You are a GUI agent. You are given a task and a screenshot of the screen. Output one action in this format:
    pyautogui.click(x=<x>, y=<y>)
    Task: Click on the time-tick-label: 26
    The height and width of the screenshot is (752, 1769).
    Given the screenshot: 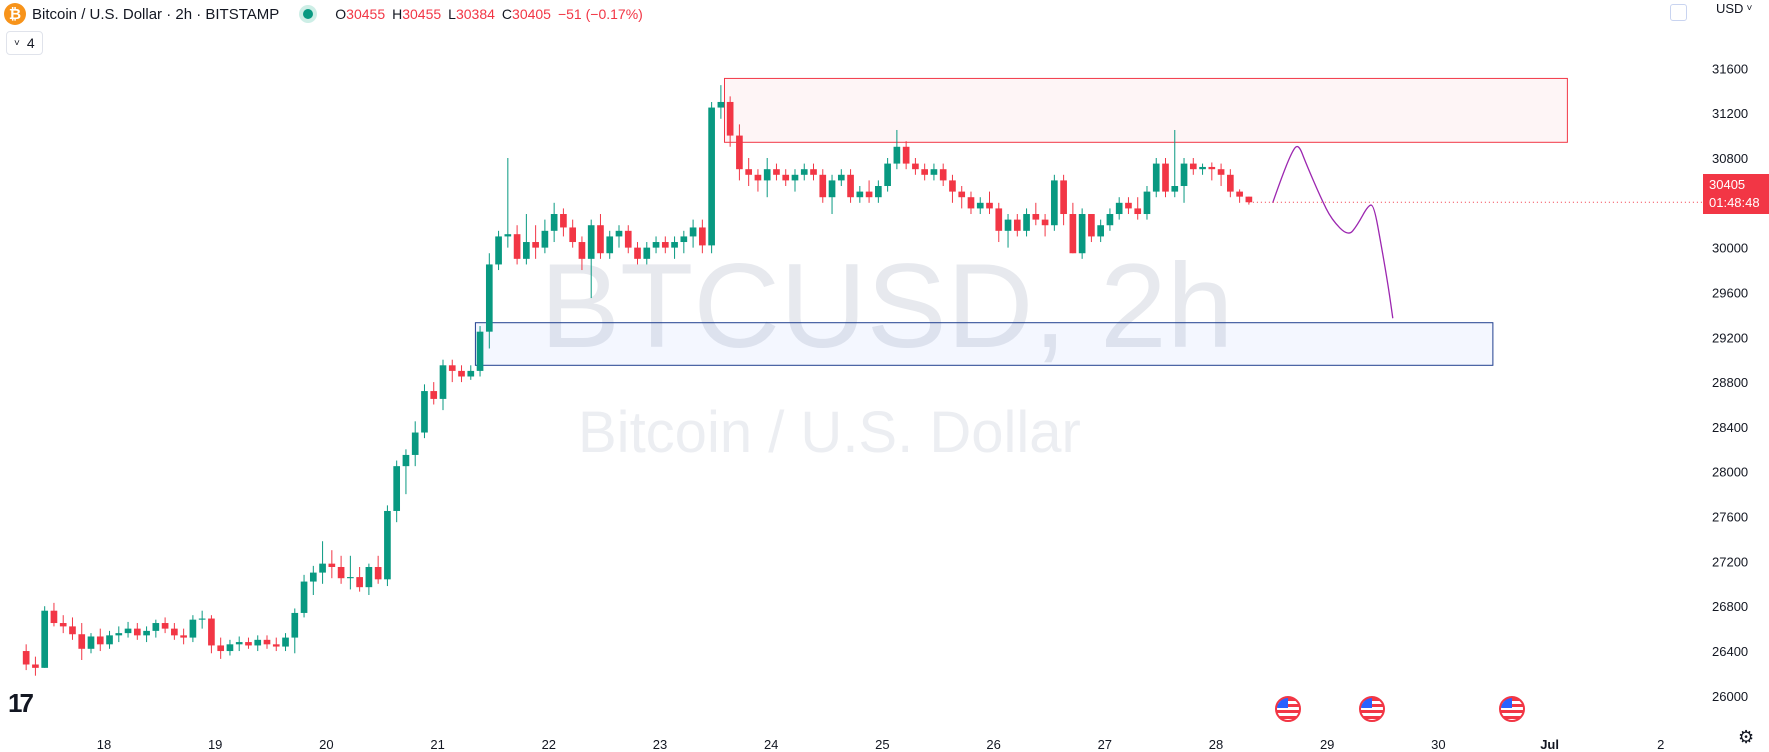 What is the action you would take?
    pyautogui.click(x=993, y=744)
    